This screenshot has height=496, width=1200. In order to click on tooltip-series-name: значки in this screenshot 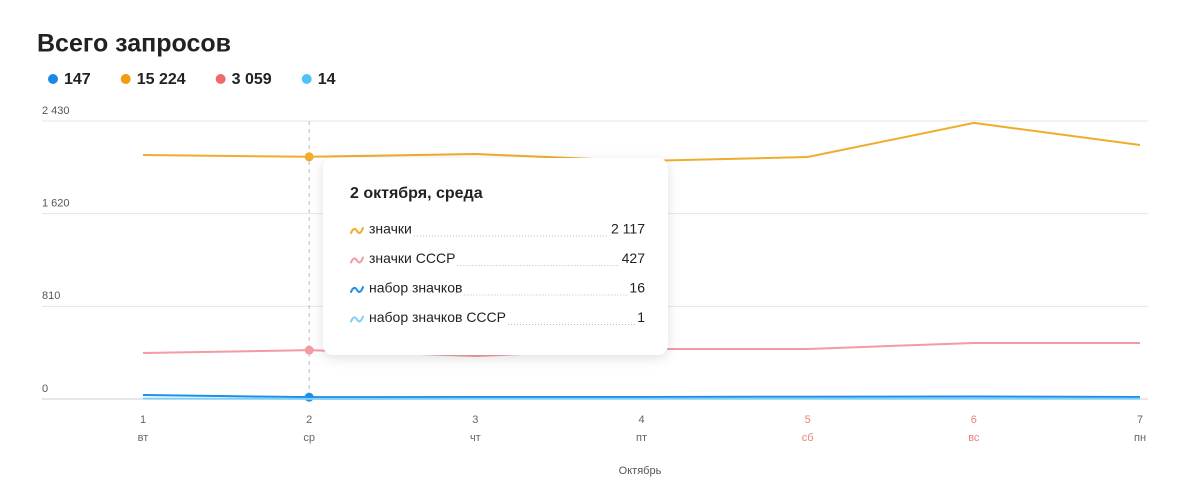, I will do `click(390, 229)`.